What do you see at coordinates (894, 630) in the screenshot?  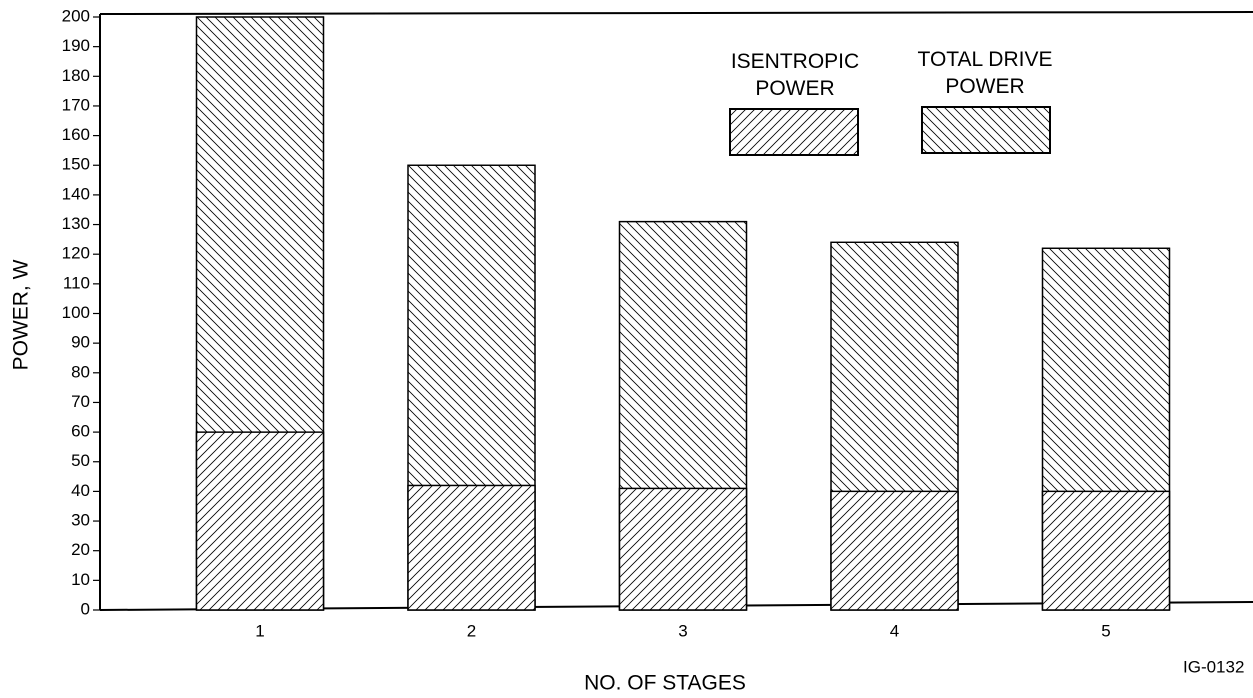 I see `x-tick-label: 4` at bounding box center [894, 630].